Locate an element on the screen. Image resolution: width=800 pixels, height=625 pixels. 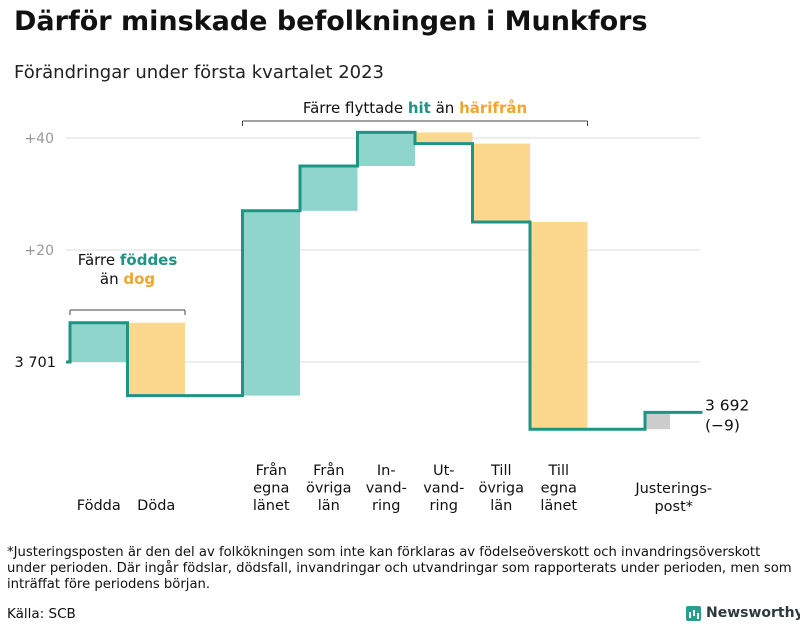
brand-name: Newsworthy is located at coordinates (753, 613).